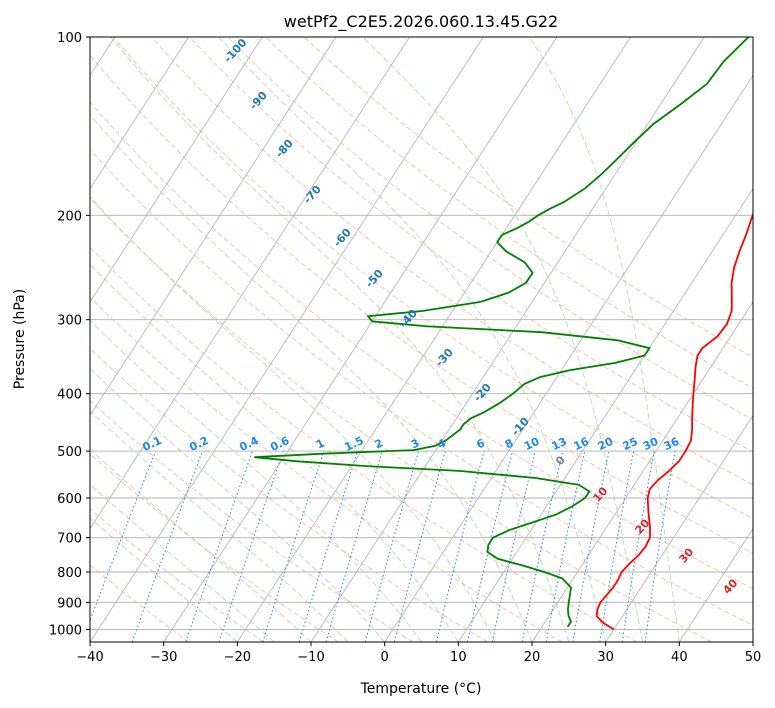  Describe the element at coordinates (458, 657) in the screenshot. I see `x-tick-label: 10` at that location.